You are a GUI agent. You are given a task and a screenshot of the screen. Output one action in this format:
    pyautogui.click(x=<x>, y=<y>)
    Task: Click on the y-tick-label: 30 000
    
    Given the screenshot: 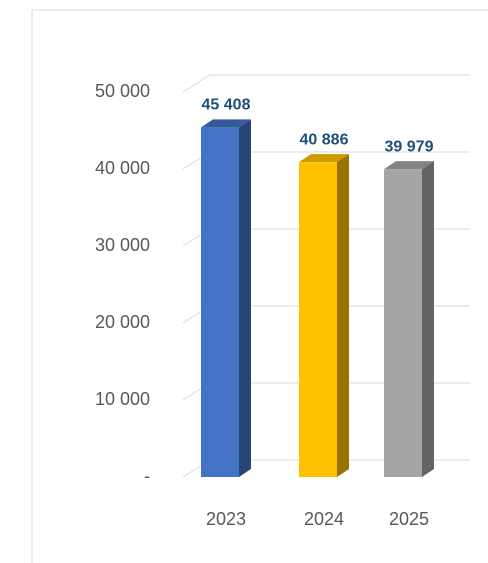 What is the action you would take?
    pyautogui.click(x=122, y=245)
    